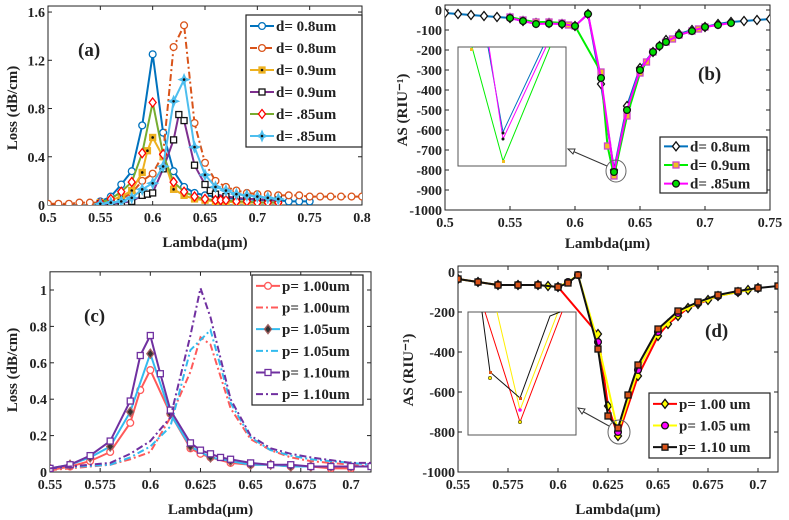 The width and height of the screenshot is (789, 520). Describe the element at coordinates (37, 158) in the screenshot. I see `y-tick-label: 0.4` at that location.